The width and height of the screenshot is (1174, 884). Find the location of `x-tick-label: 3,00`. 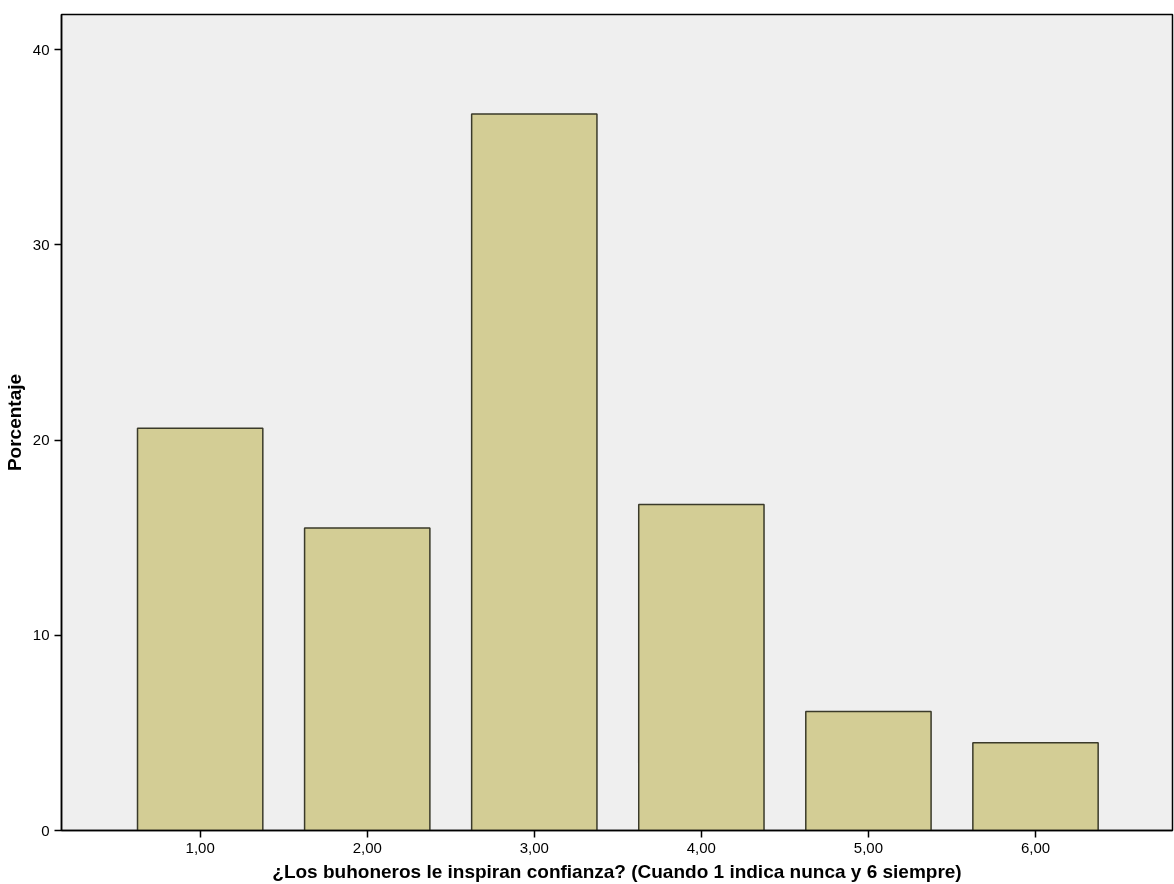

x-tick-label: 3,00 is located at coordinates (534, 847).